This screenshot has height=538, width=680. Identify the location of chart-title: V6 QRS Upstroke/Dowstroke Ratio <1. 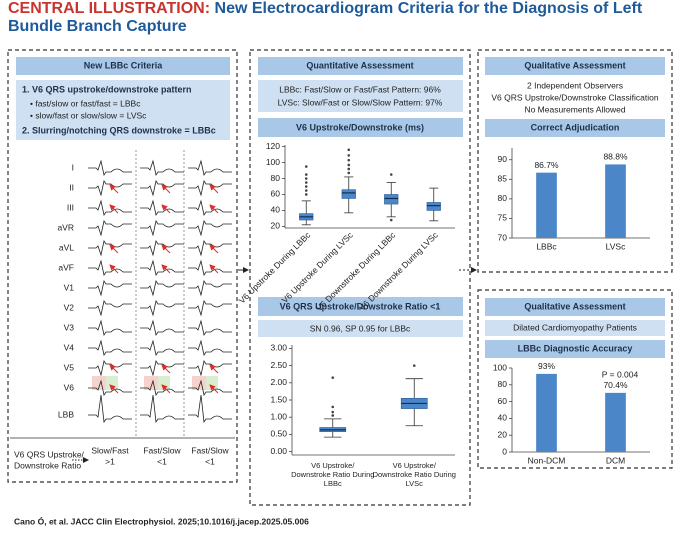
(360, 306).